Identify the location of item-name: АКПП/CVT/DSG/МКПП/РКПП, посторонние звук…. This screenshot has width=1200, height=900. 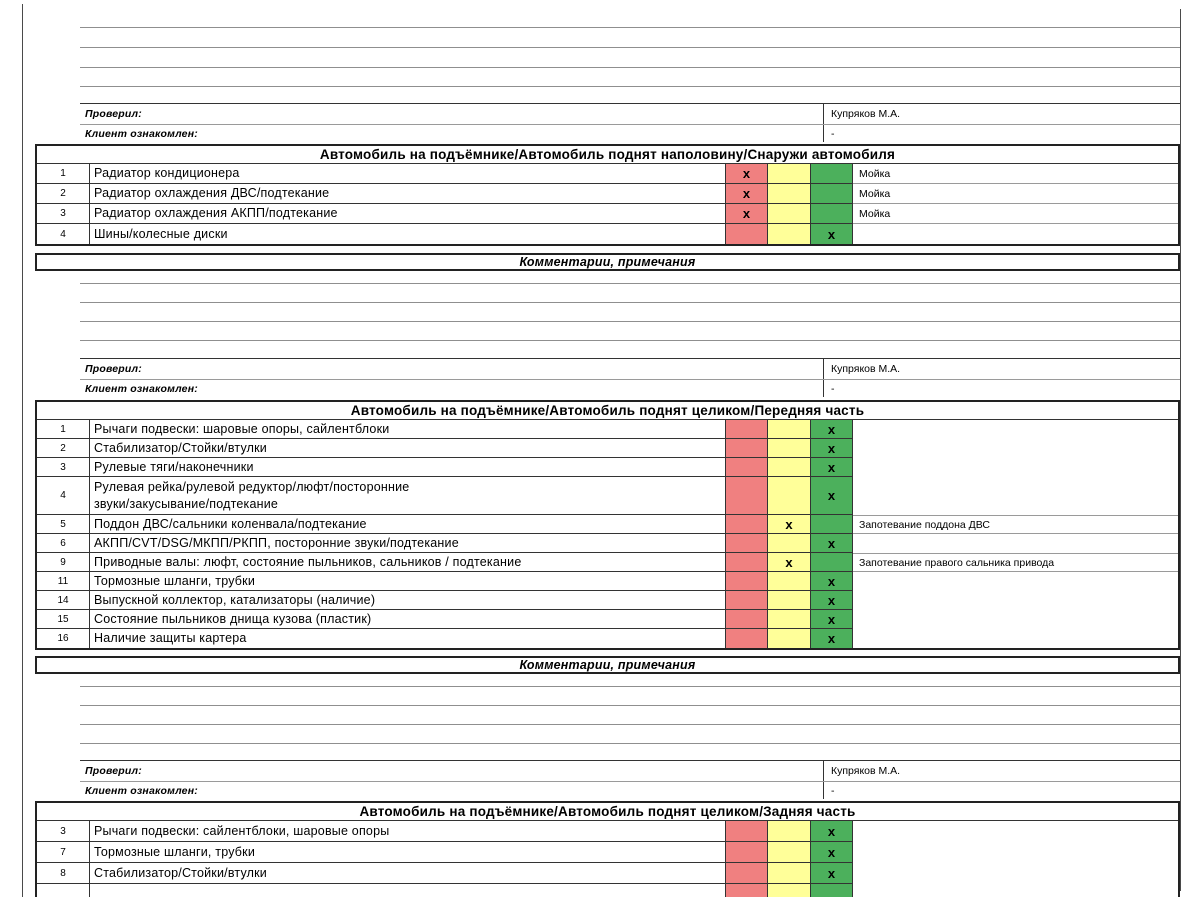
(408, 543).